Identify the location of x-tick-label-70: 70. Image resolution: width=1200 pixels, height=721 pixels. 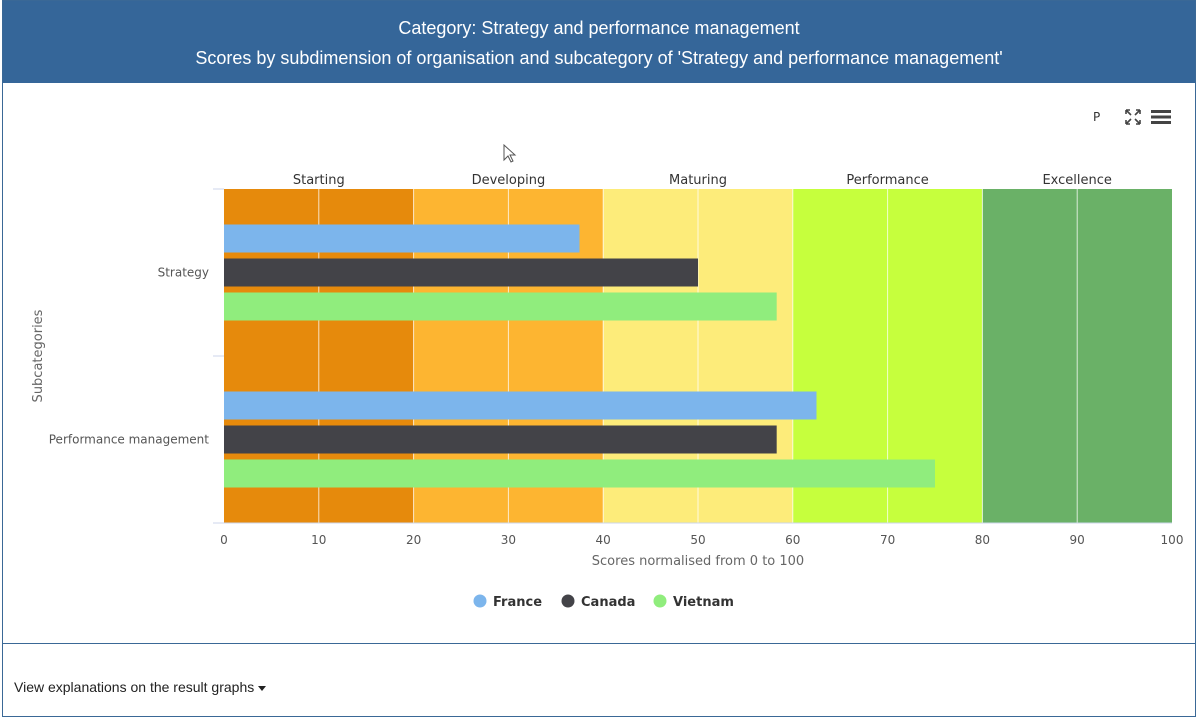
(887, 540).